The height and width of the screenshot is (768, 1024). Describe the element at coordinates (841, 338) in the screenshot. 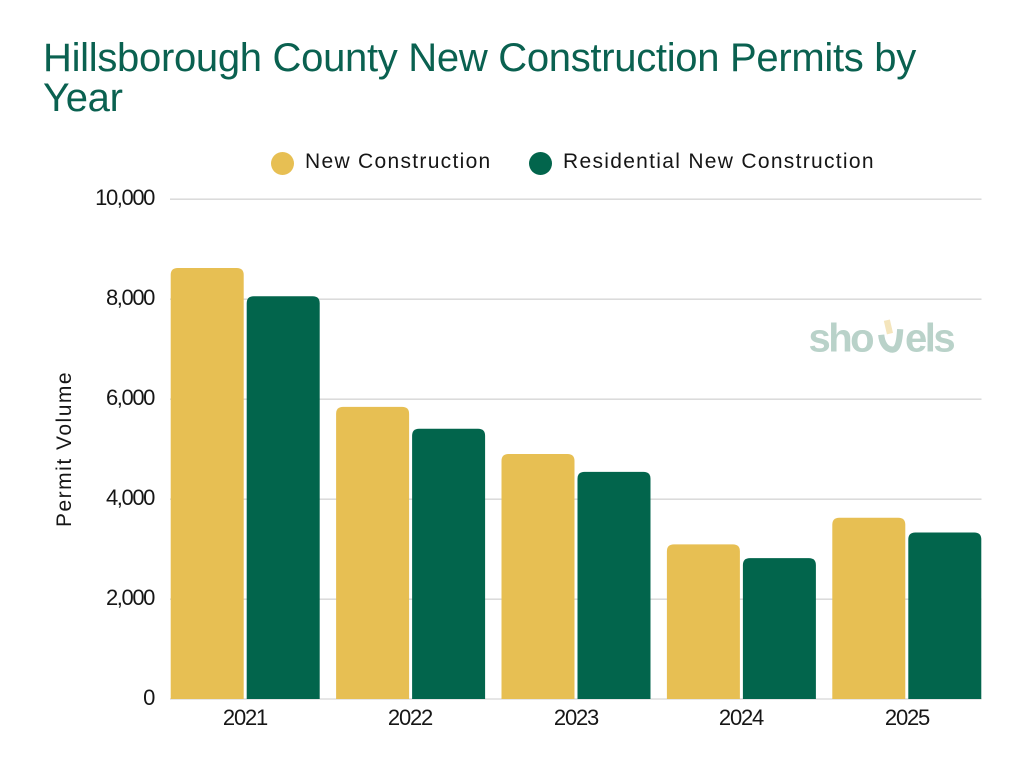

I see `svg-text: sho` at that location.